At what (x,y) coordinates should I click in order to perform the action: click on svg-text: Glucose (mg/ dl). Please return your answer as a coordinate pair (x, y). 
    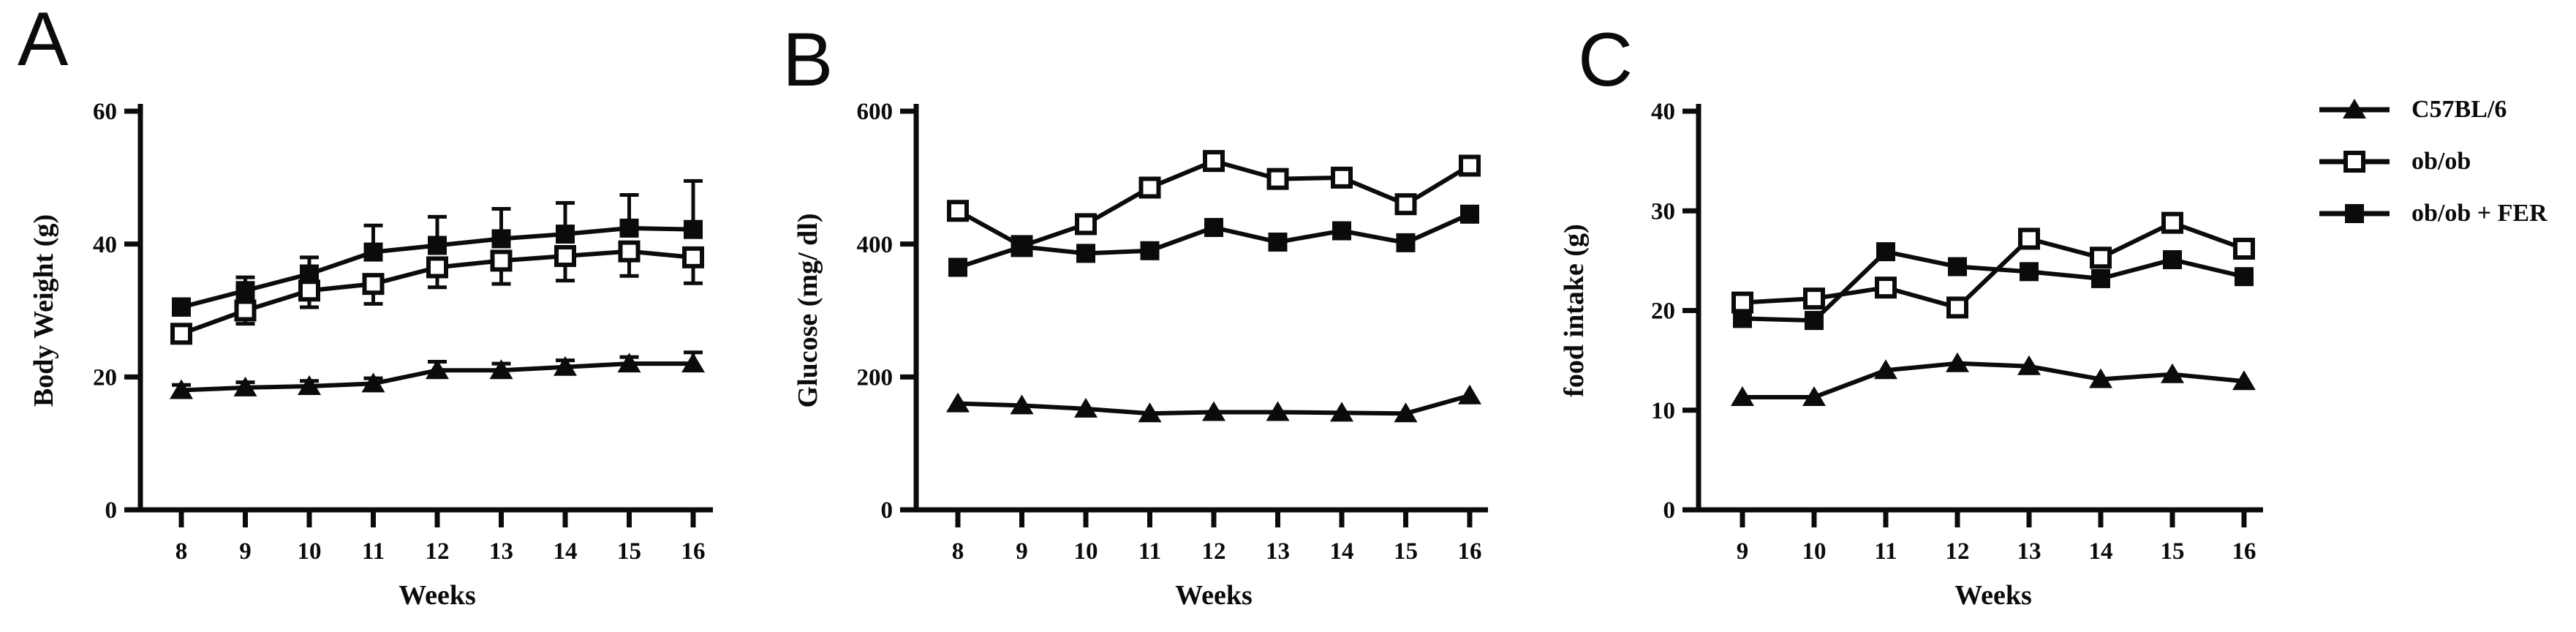
    Looking at the image, I should click on (808, 311).